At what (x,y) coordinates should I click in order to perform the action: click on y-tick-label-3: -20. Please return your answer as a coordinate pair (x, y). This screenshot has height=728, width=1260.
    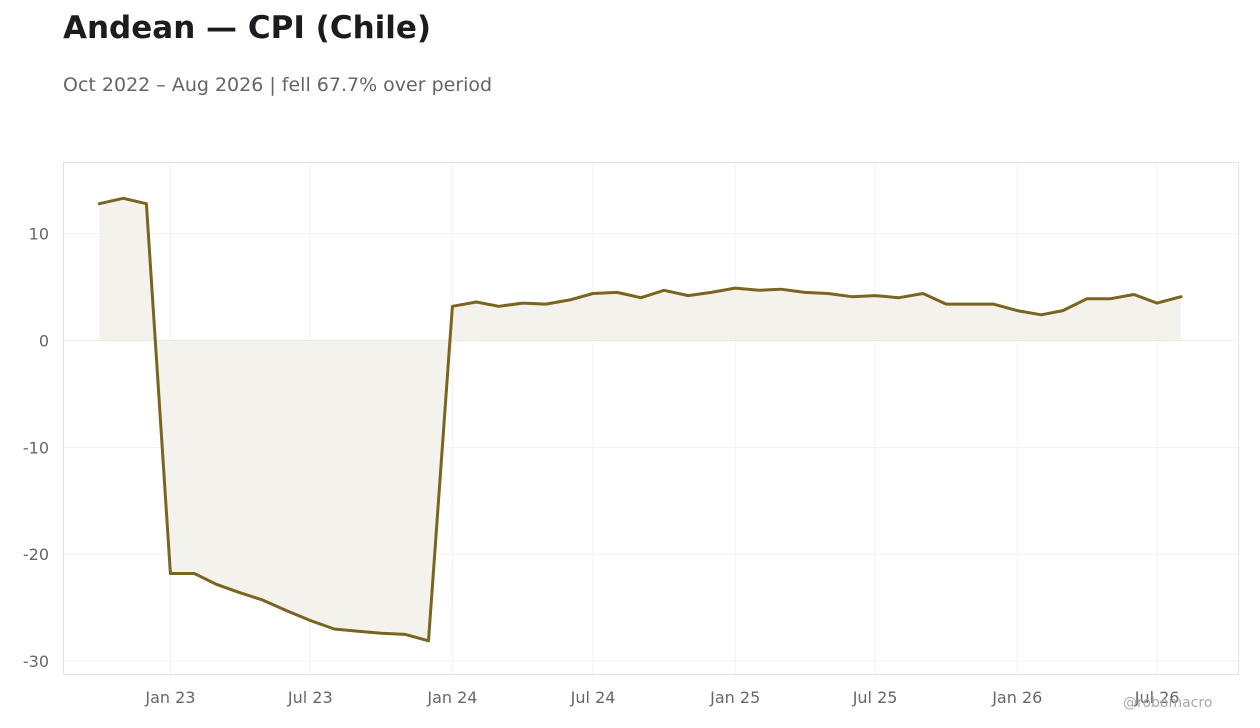
    Looking at the image, I should click on (36, 554).